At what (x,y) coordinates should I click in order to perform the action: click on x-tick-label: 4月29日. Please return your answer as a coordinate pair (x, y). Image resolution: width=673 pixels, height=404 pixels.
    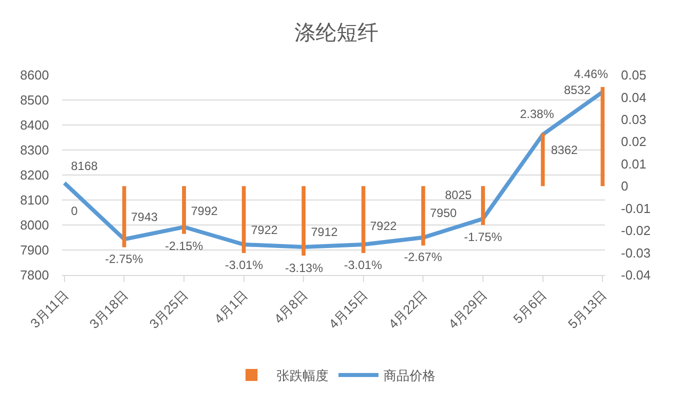
    Looking at the image, I should click on (467, 309).